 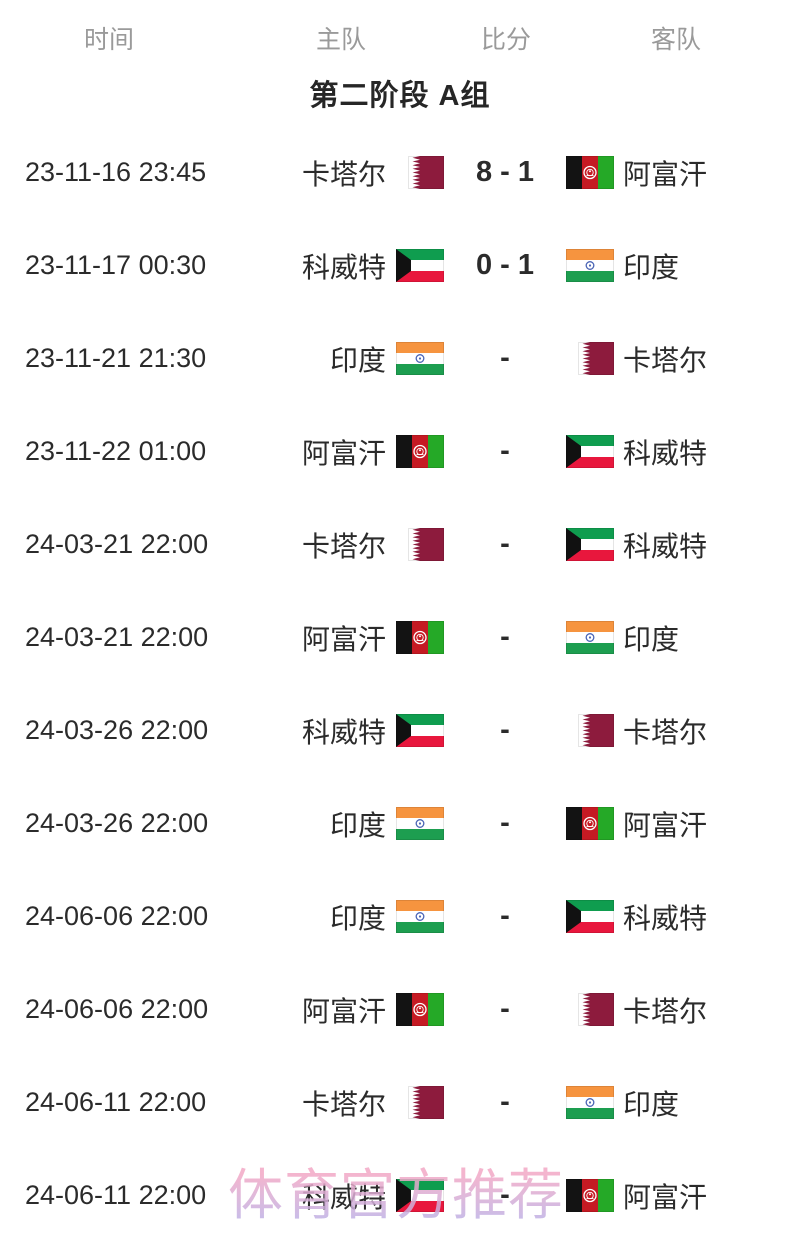 I want to click on match-row: 24-06-06 22:00 印度 - 科威特, so click(x=400, y=916).